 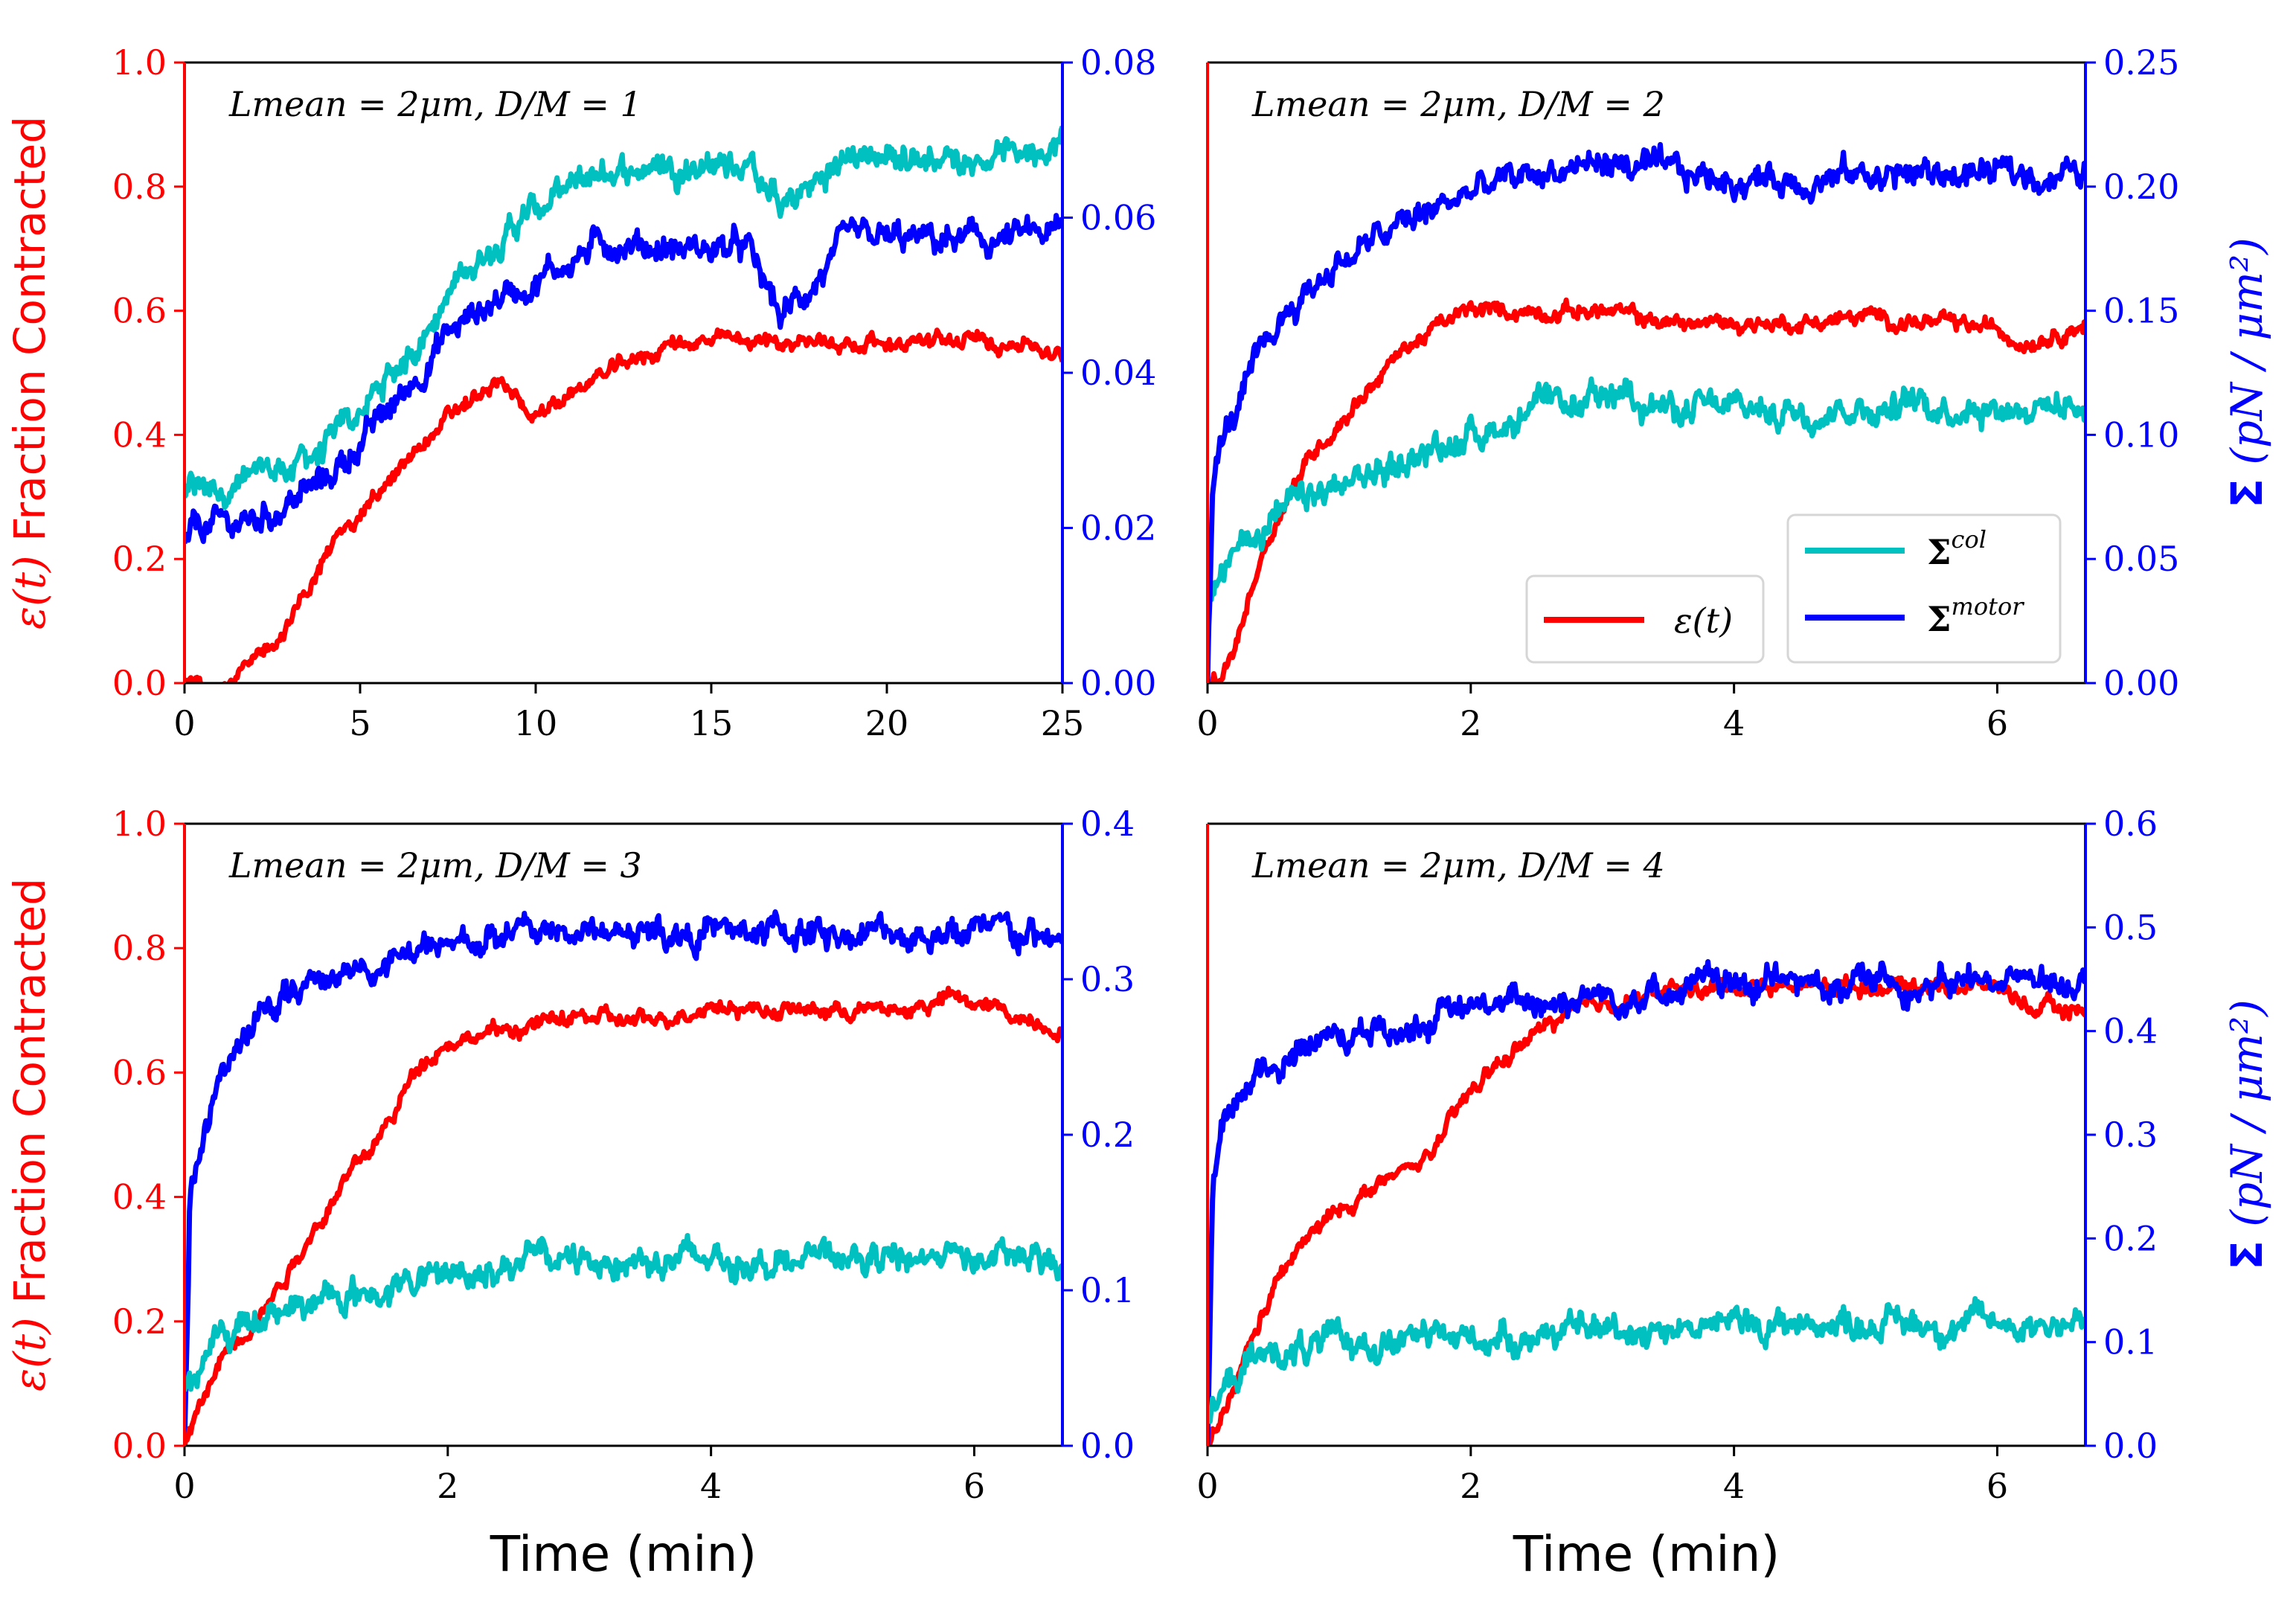 What do you see at coordinates (2130, 927) in the screenshot?
I see `y-right-tick-label: 0.5` at bounding box center [2130, 927].